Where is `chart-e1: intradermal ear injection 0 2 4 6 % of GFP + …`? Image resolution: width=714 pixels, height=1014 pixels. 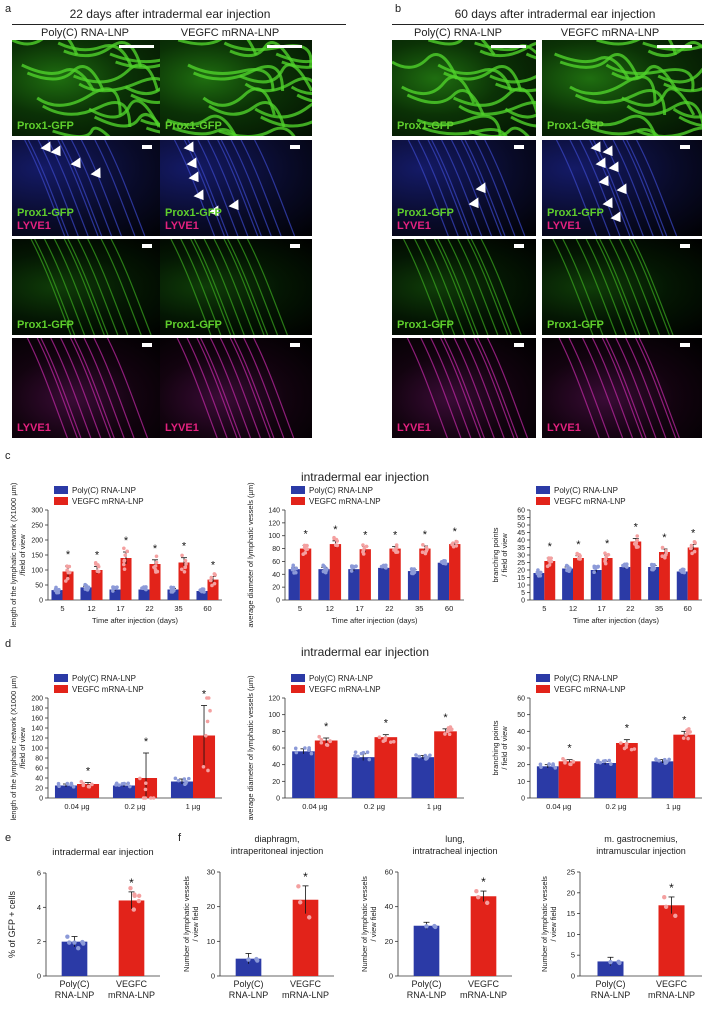
chart-e1: intradermal ear injection 0 2 4 6 % of GFP + … is located at coordinates (83, 923).